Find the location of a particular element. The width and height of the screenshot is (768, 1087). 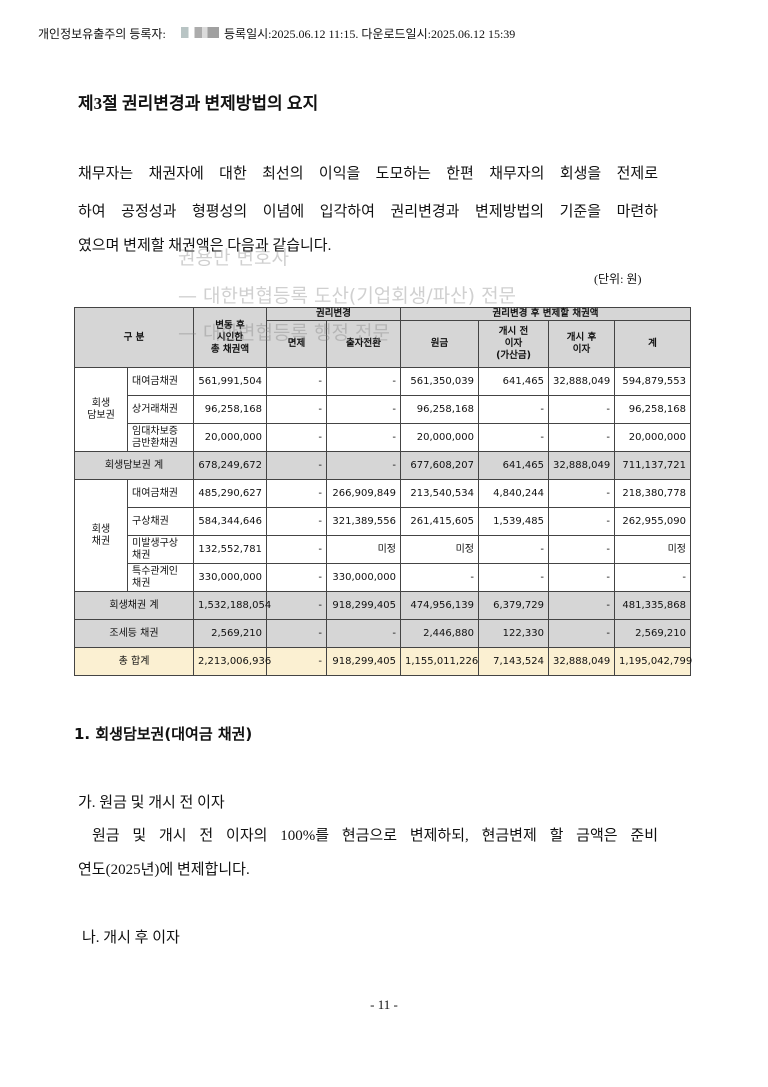

row-label: 구상채권 is located at coordinates (160, 521).